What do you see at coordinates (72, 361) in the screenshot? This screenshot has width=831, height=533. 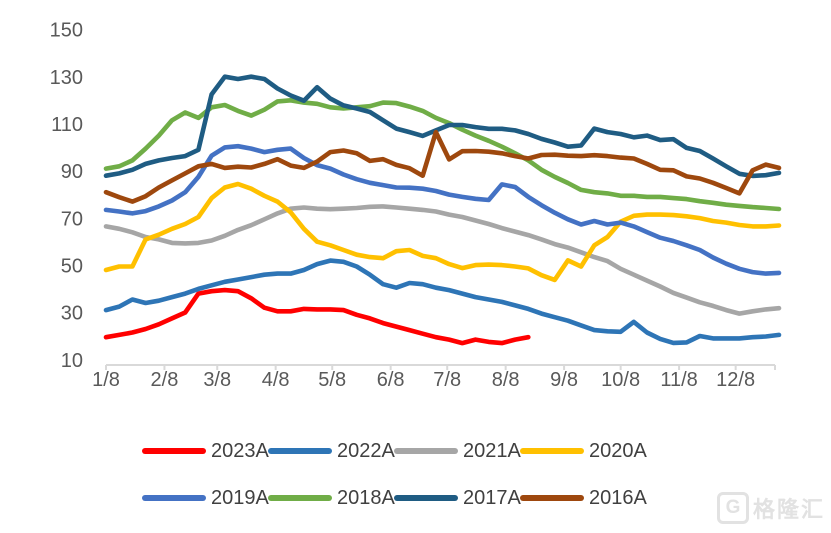 I see `y-axis-tick-label: 10` at bounding box center [72, 361].